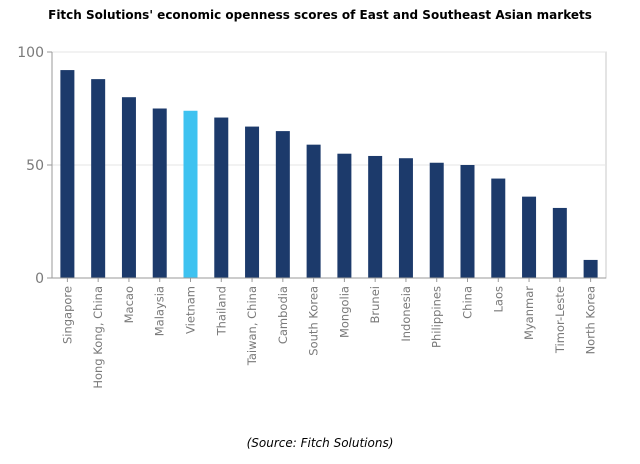 The width and height of the screenshot is (640, 464). I want to click on source-note: (Source: Fitch Solutions), so click(320, 443).